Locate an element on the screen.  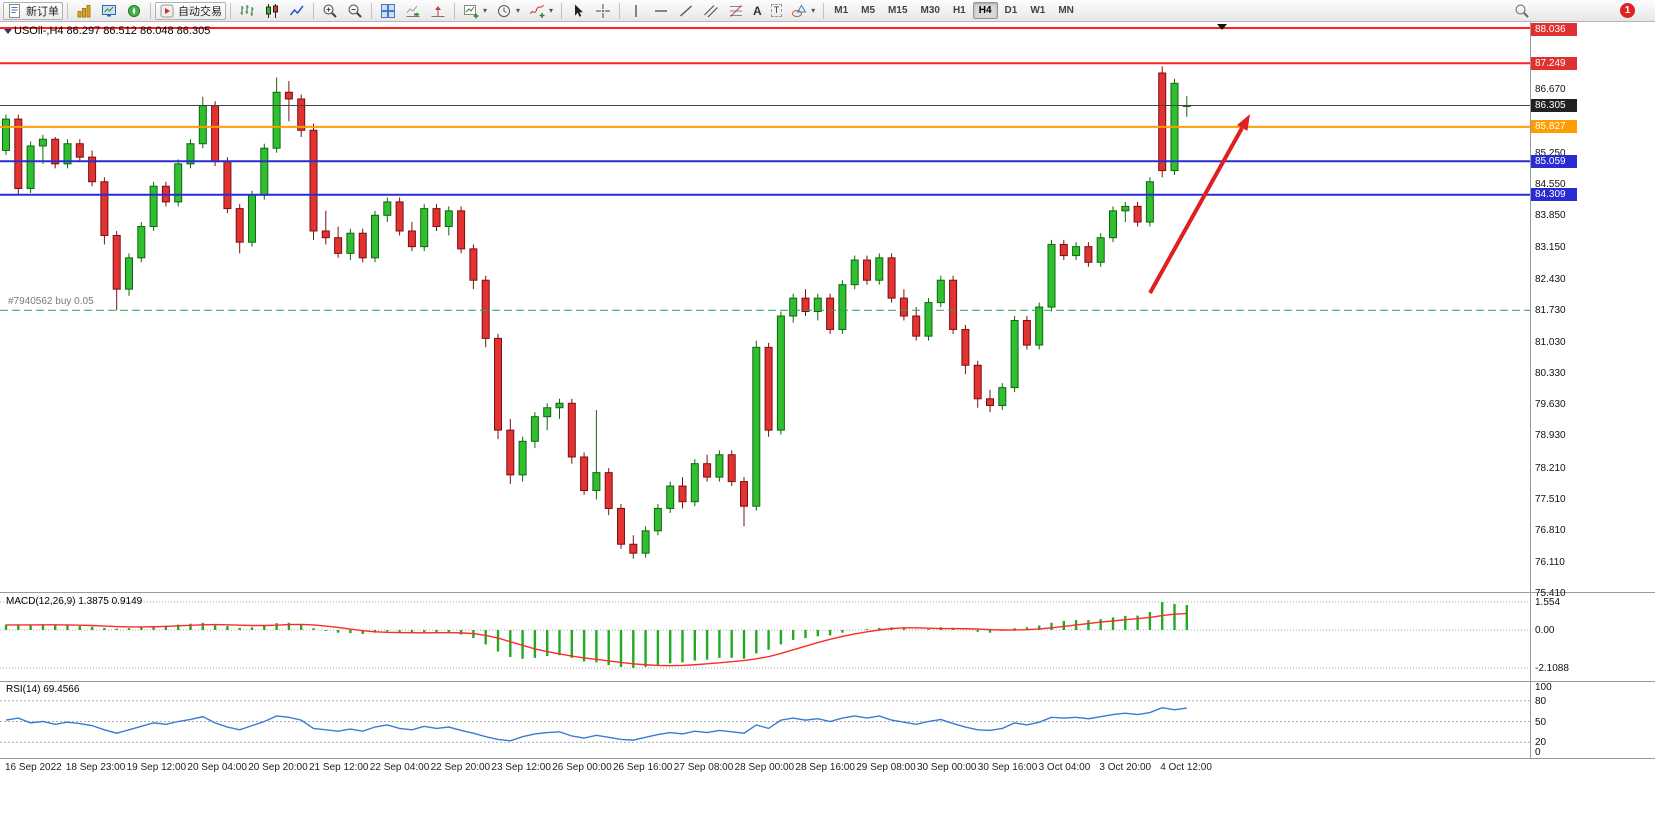
rsi-line is located at coordinates (596, 724).